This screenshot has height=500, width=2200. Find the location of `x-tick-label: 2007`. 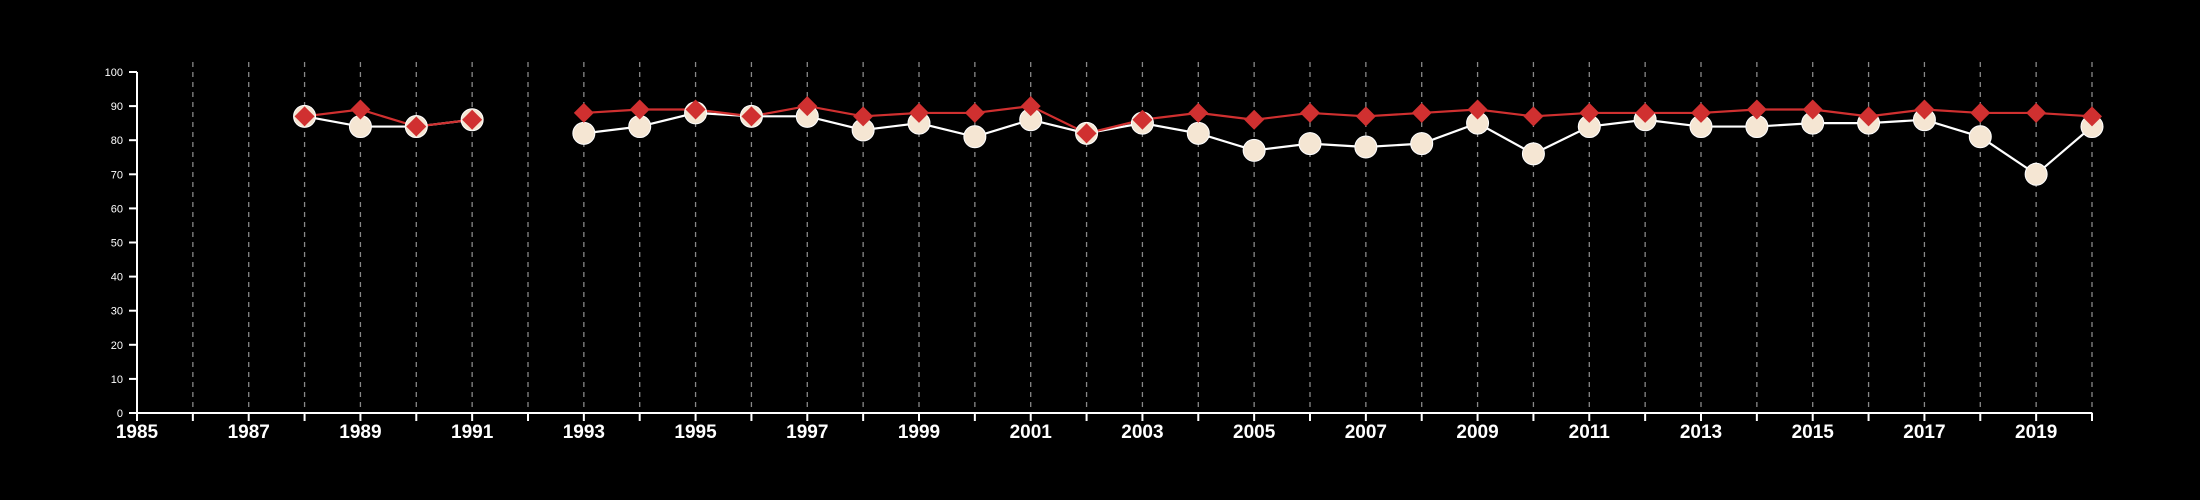

x-tick-label: 2007 is located at coordinates (1366, 432).